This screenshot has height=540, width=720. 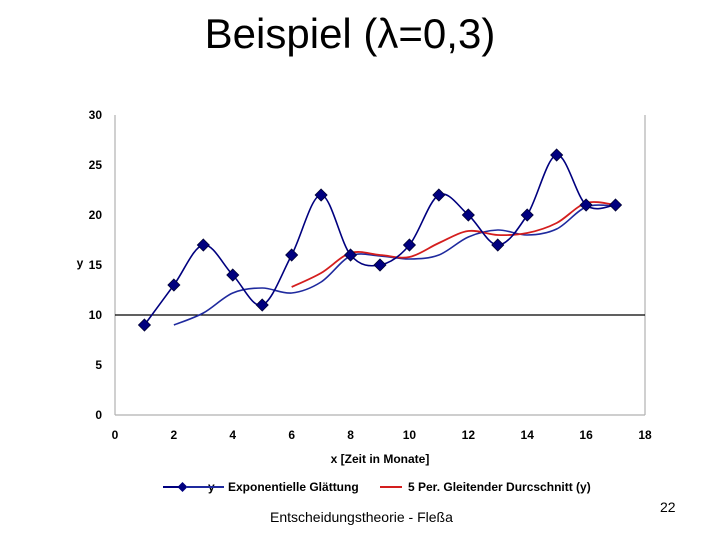 What do you see at coordinates (668, 507) in the screenshot?
I see `page-number: 22` at bounding box center [668, 507].